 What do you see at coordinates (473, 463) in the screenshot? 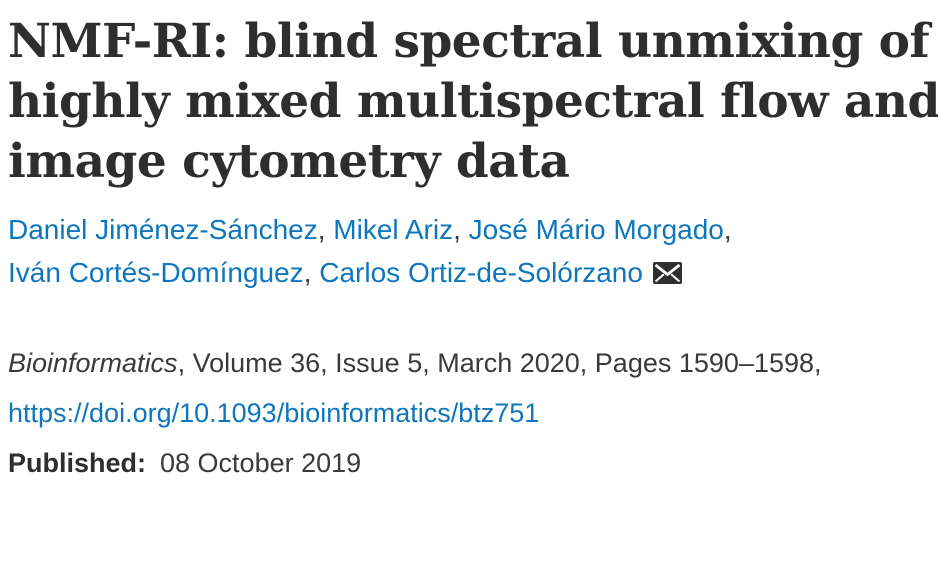
I see `published-line: Published: 08 October 2019` at bounding box center [473, 463].